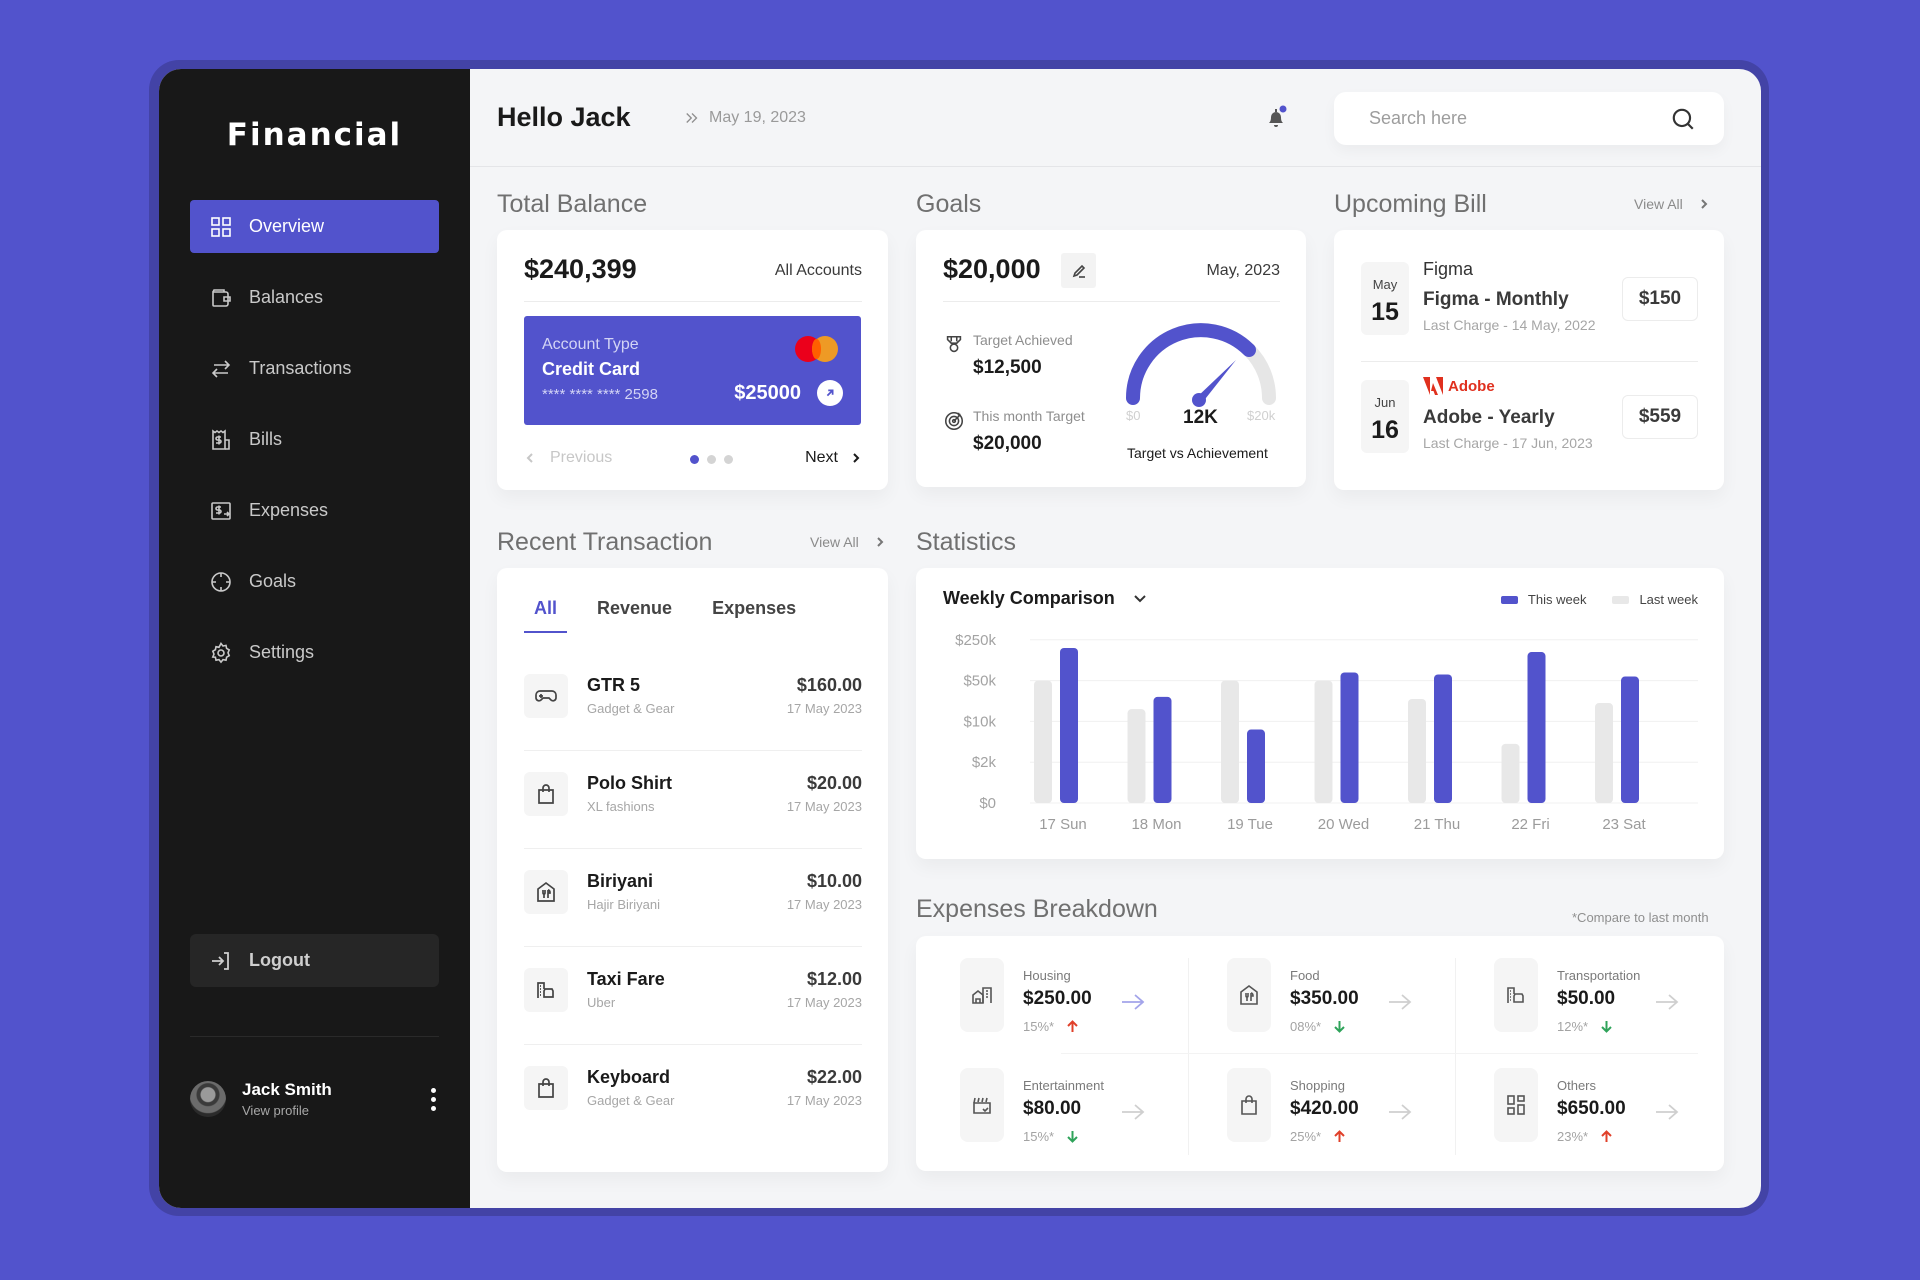  What do you see at coordinates (1052, 1108) in the screenshot?
I see `expense-amount: $80.00` at bounding box center [1052, 1108].